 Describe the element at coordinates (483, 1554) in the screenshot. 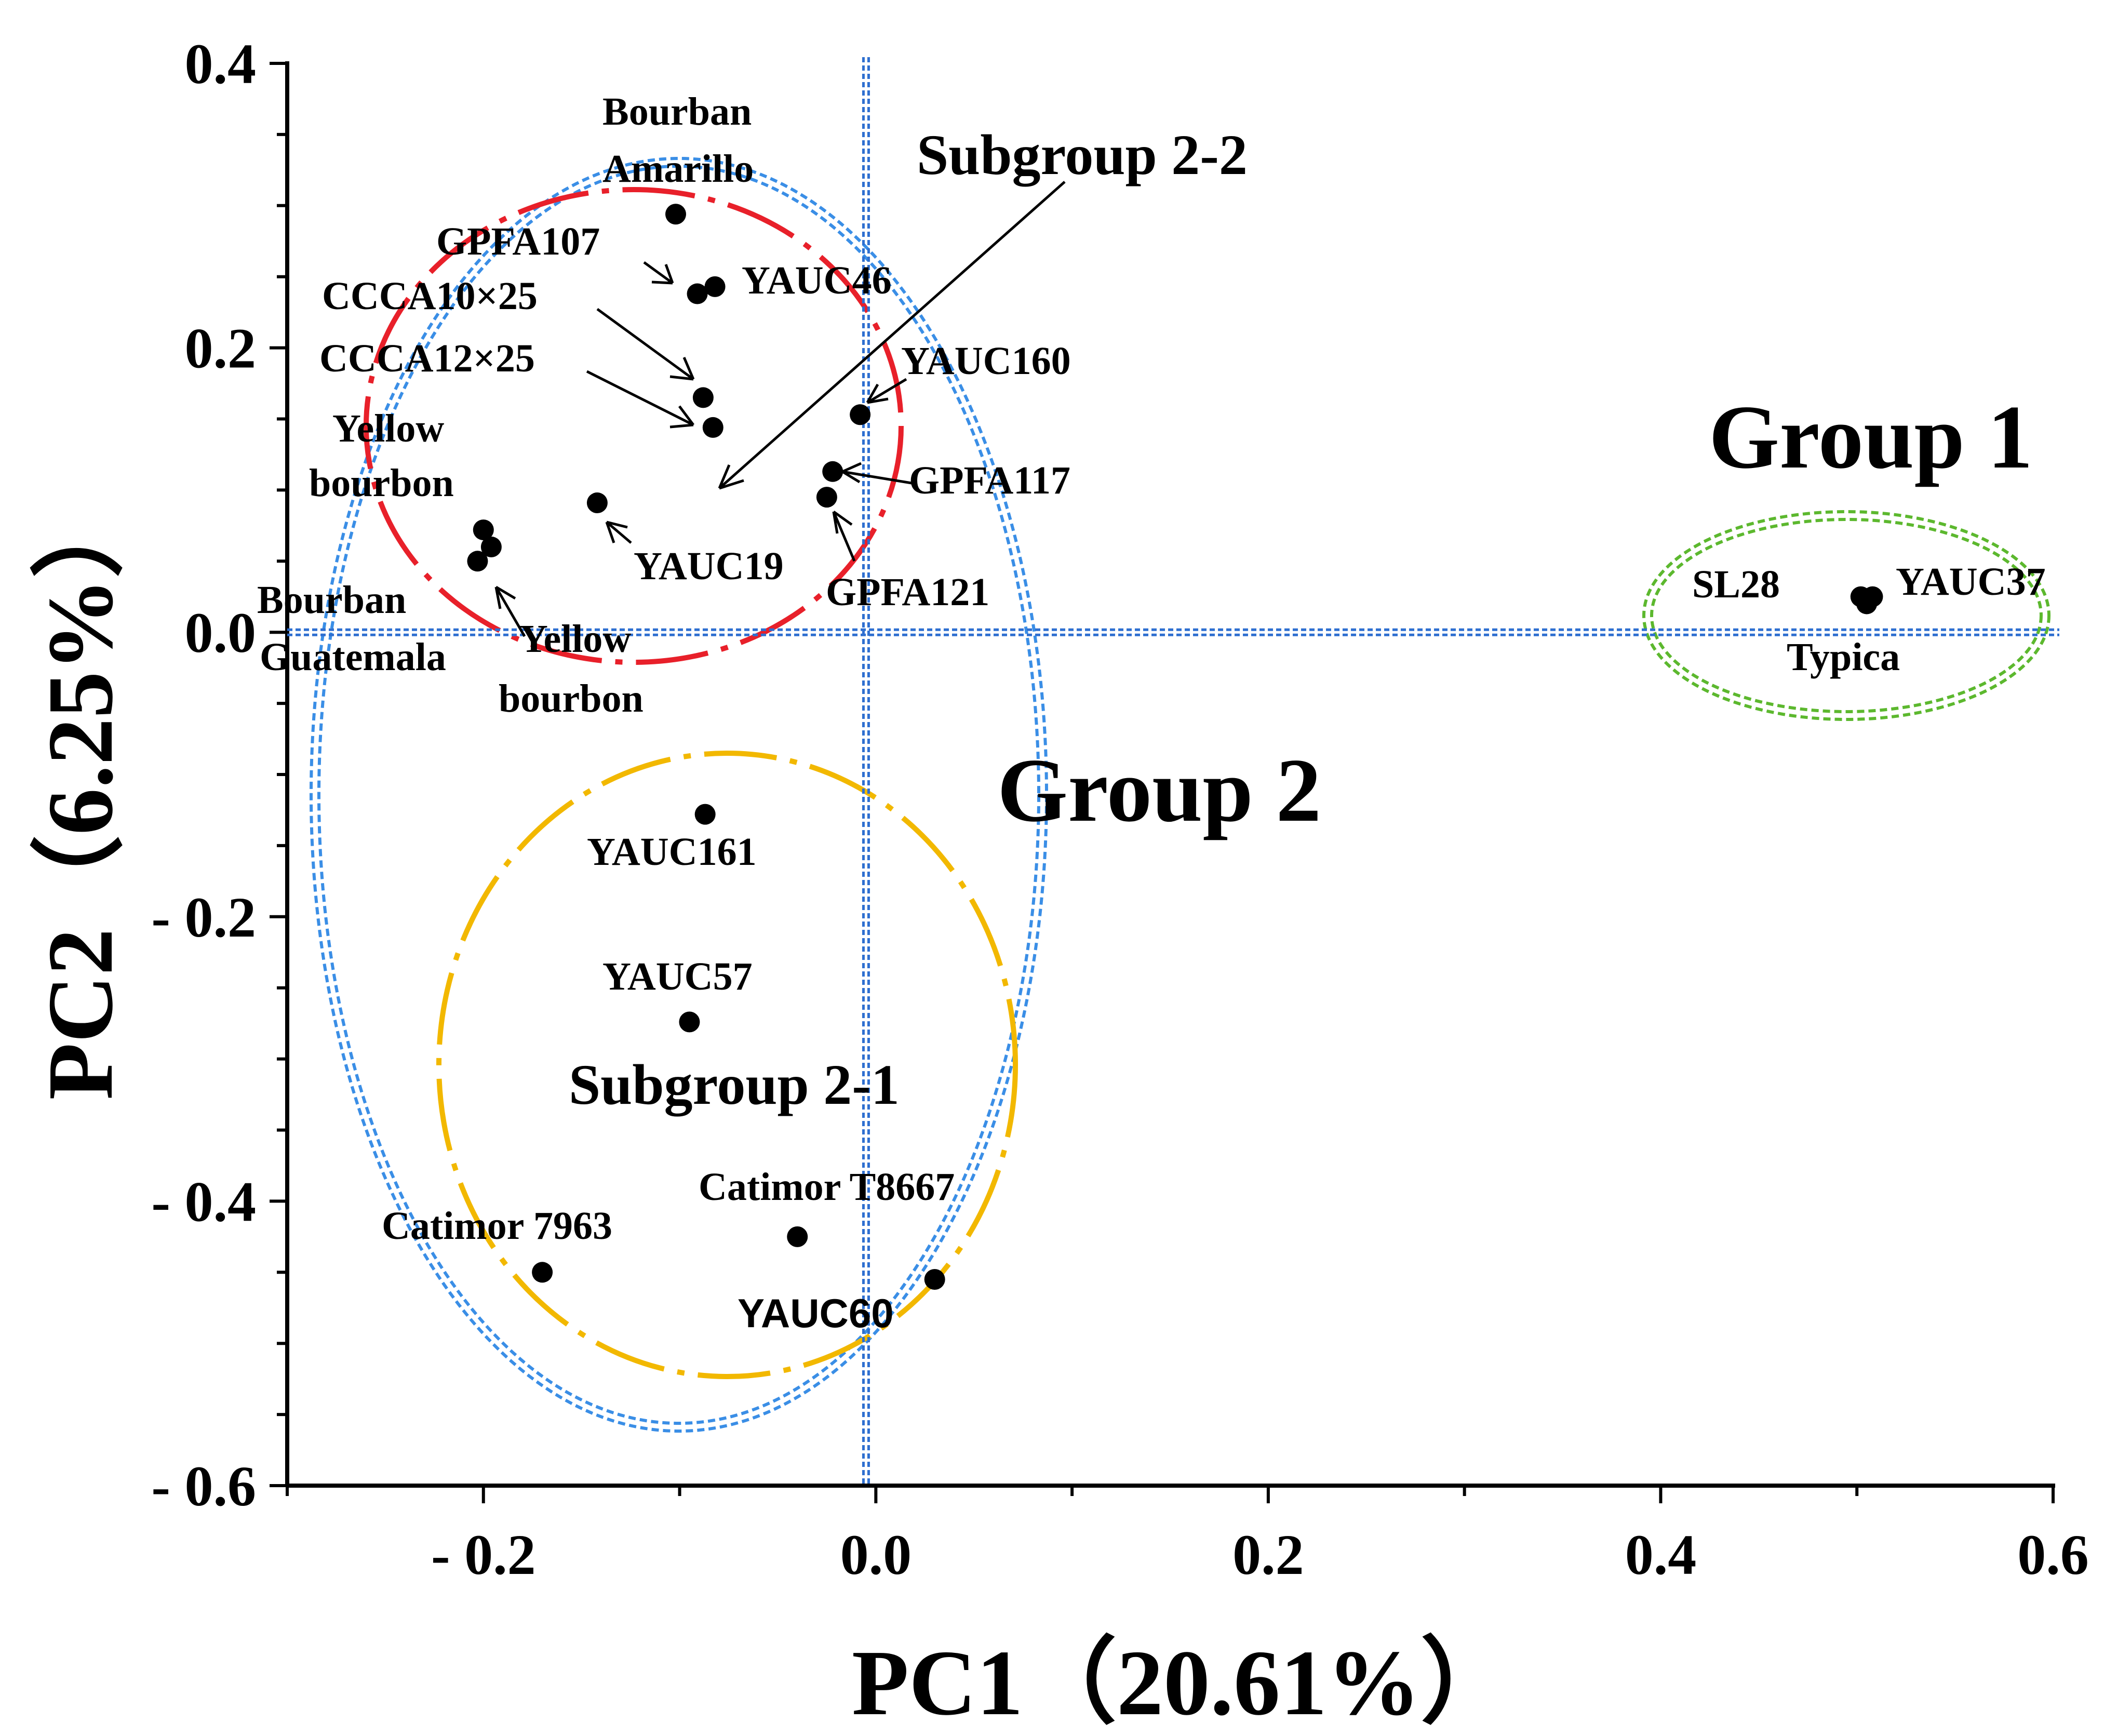

I see `x-tick-label: - 0.2` at that location.